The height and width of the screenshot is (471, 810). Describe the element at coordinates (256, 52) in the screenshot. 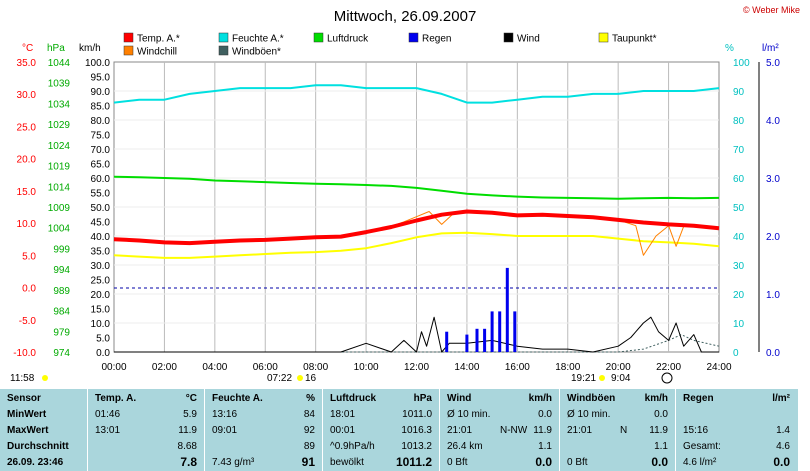

I see `legend-label: Windböen*` at that location.